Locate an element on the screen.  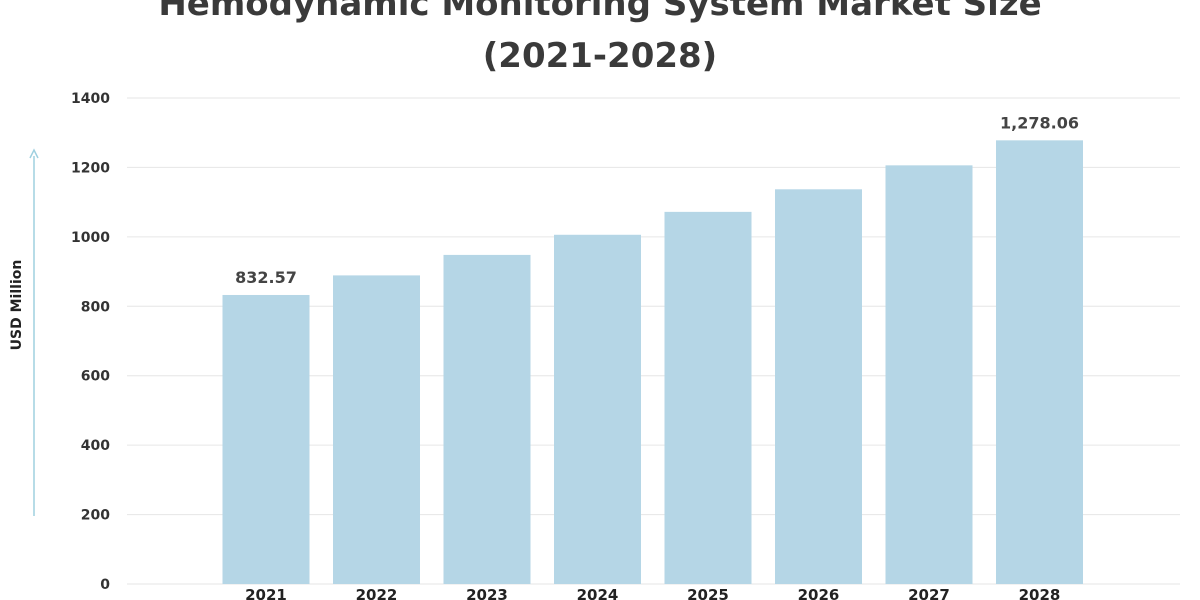
y-tick-label: 0 is located at coordinates (105, 585).